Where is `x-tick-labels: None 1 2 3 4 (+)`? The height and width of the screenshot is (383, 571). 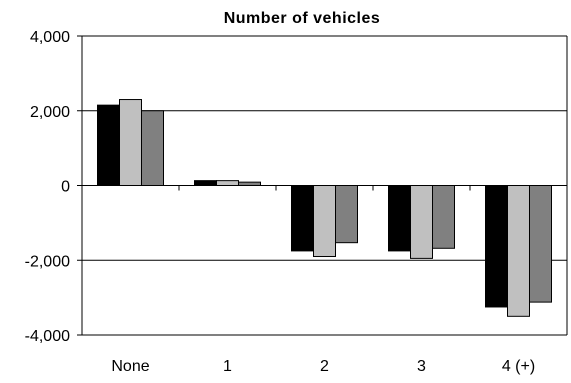
x-tick-labels: None 1 2 3 4 (+) is located at coordinates (323, 366).